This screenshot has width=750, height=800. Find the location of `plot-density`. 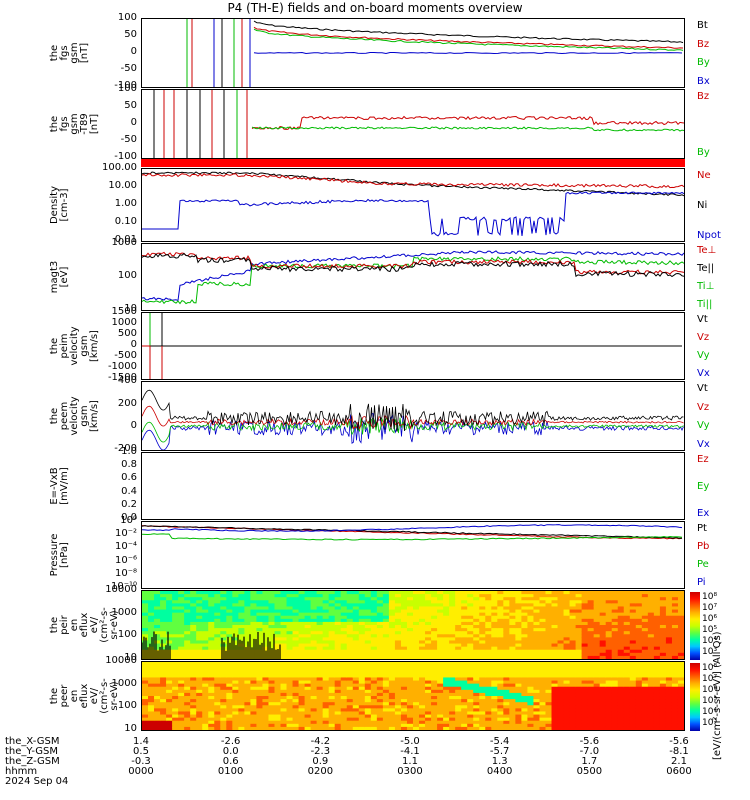

plot-density is located at coordinates (413, 204).